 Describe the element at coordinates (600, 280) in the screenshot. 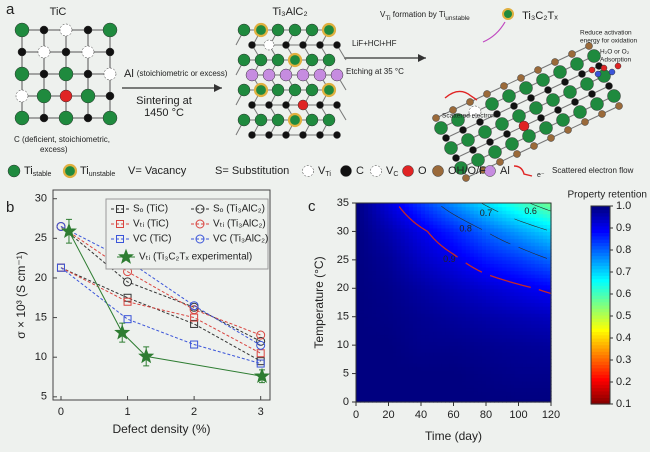

I see `colorbar-slice` at that location.